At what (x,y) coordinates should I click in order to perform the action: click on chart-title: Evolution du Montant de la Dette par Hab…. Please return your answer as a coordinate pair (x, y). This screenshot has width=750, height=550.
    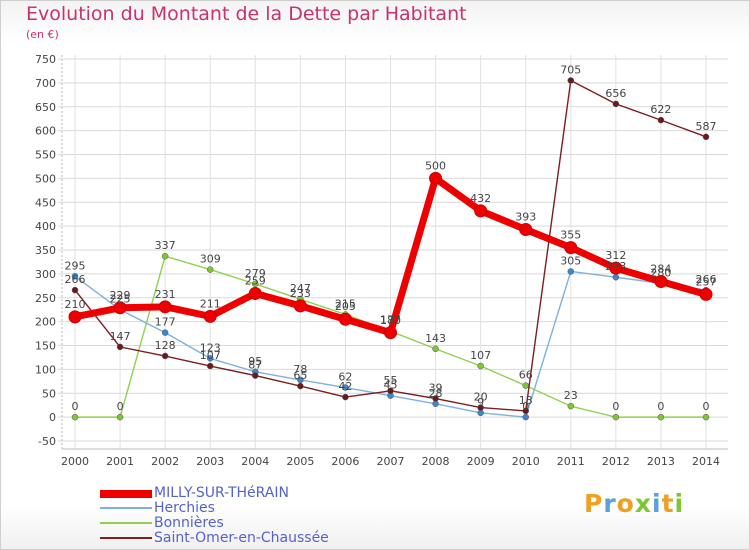
    Looking at the image, I should click on (246, 14).